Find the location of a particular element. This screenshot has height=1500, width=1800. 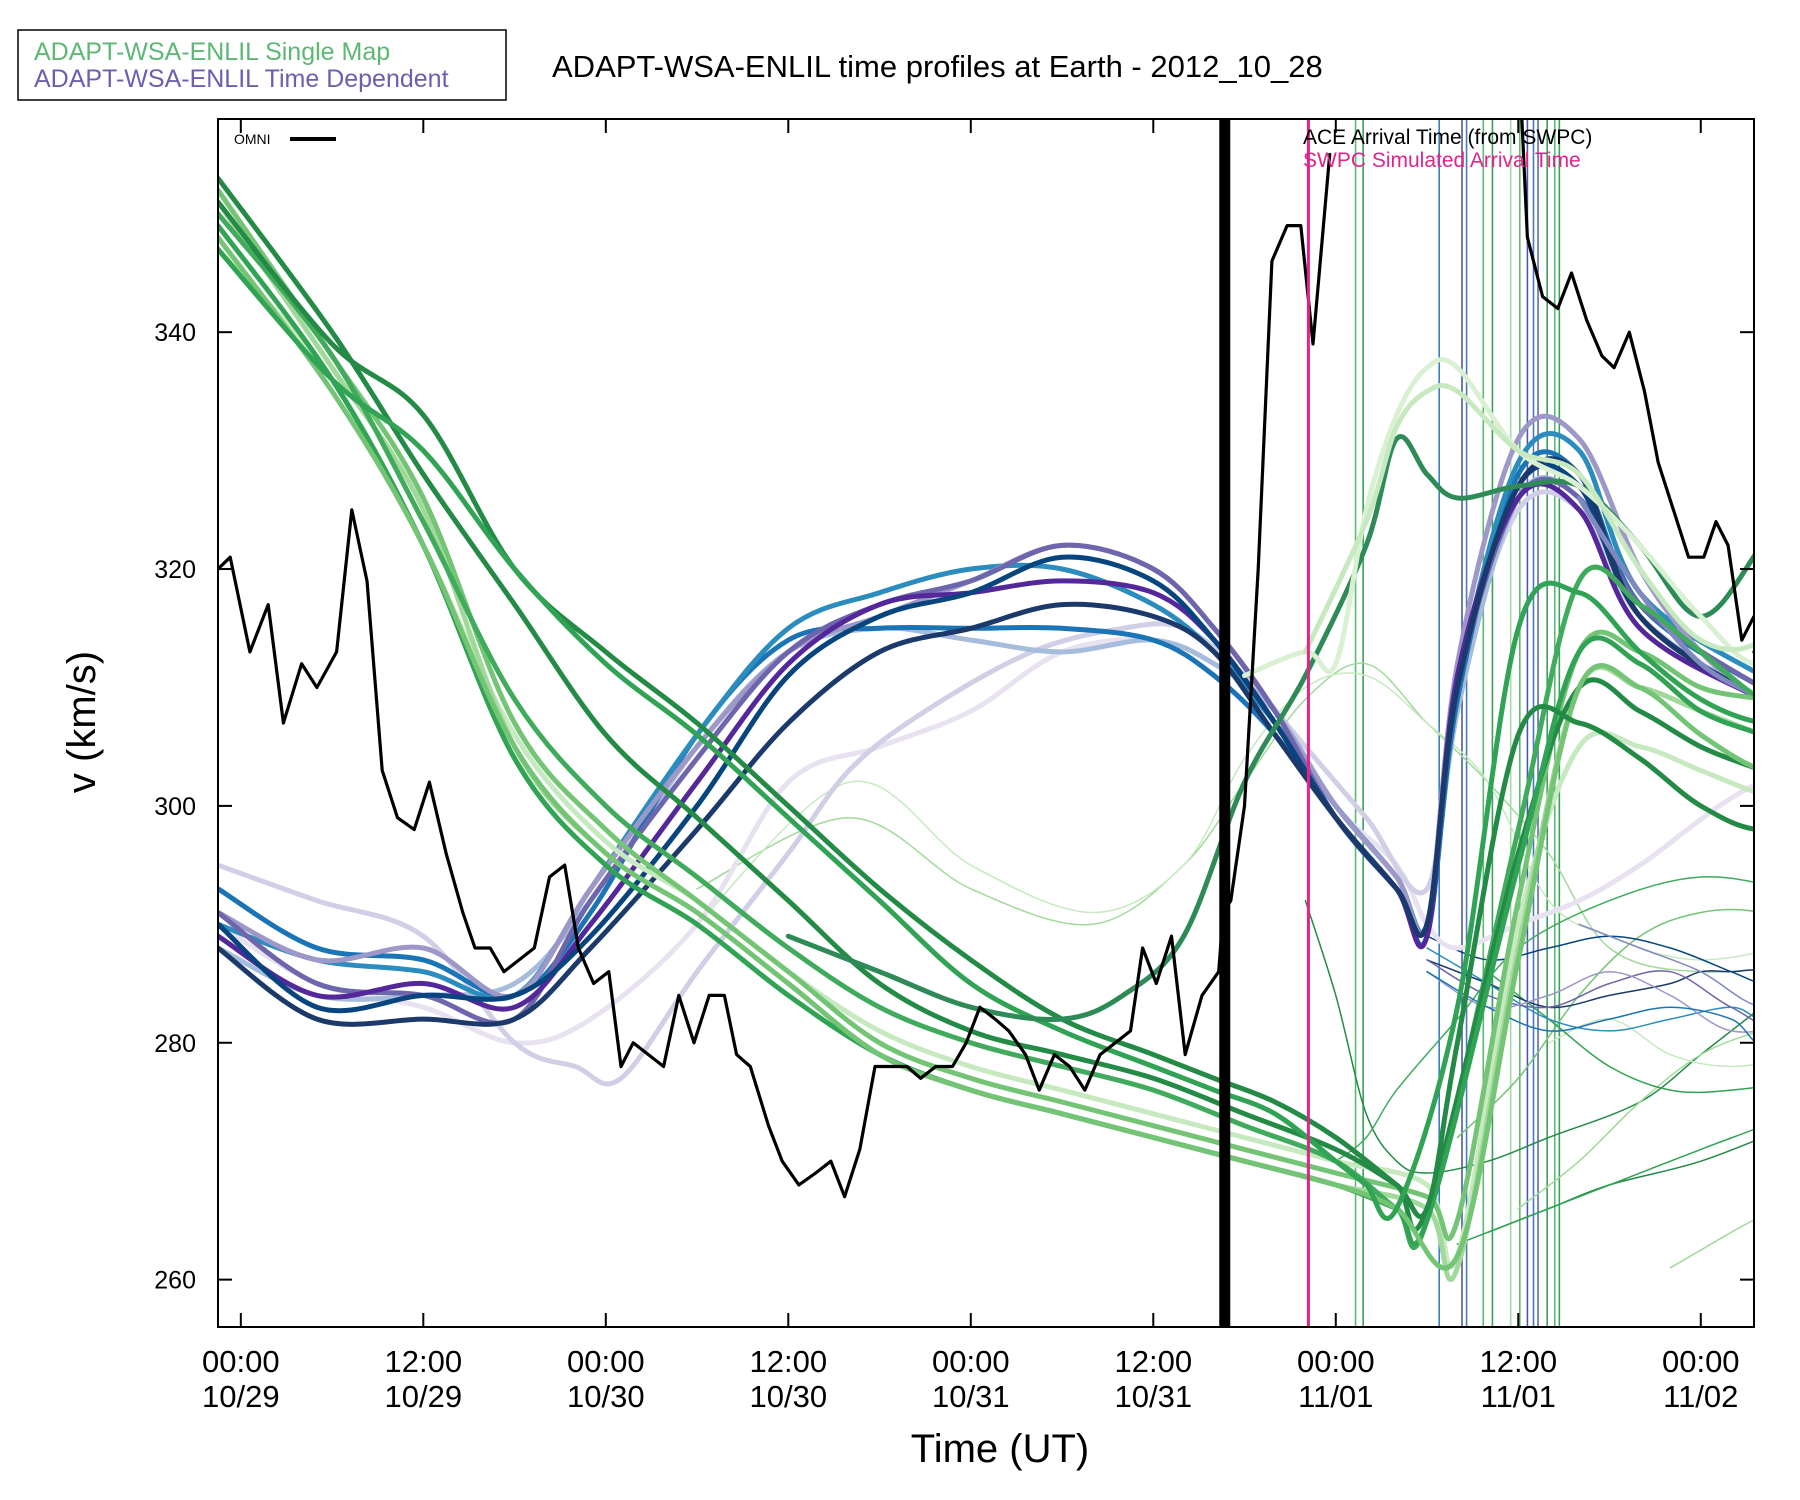

x-tick-time-7: 12:00 is located at coordinates (1518, 1361).